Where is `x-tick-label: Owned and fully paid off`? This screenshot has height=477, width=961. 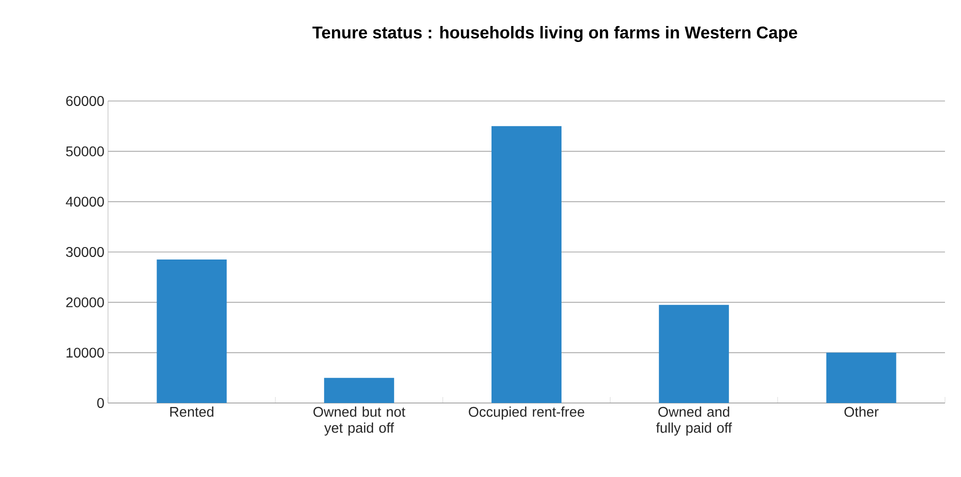 x-tick-label: Owned and fully paid off is located at coordinates (694, 421).